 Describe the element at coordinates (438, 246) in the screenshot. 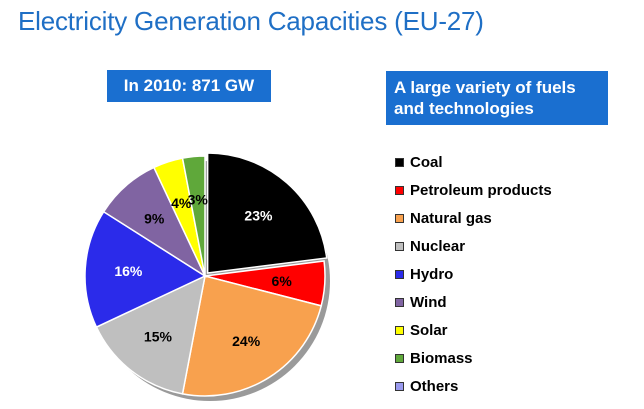

I see `legend-label: Nuclear` at that location.